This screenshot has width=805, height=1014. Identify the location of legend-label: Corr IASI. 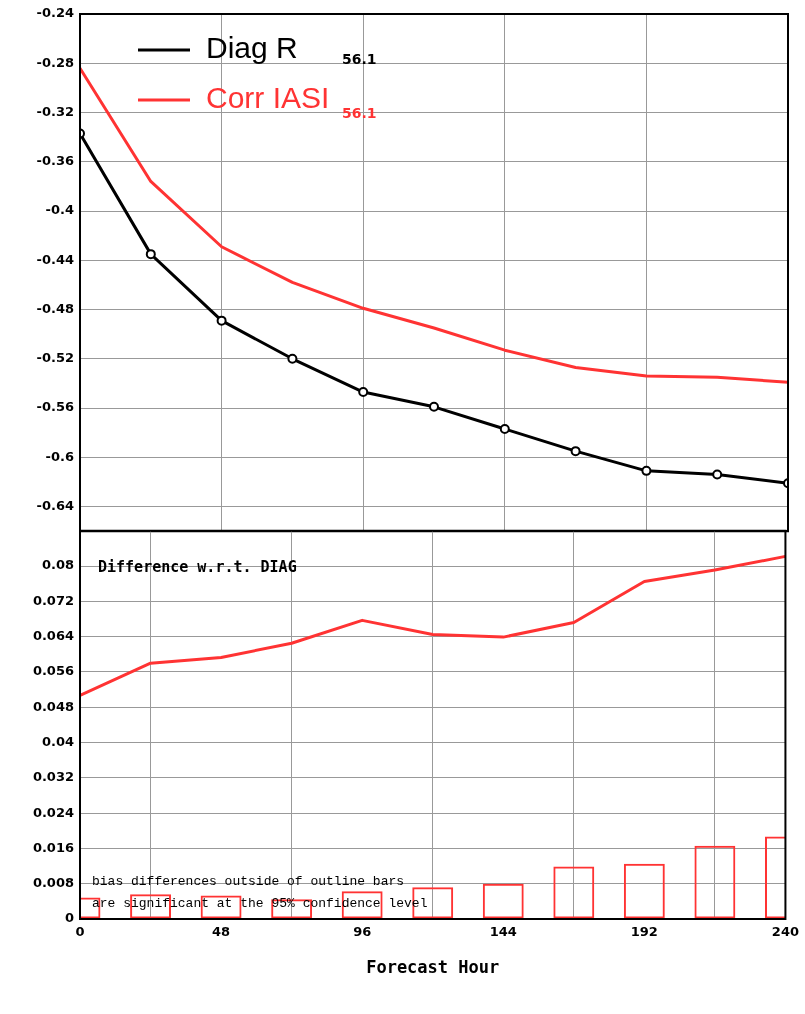
(268, 98).